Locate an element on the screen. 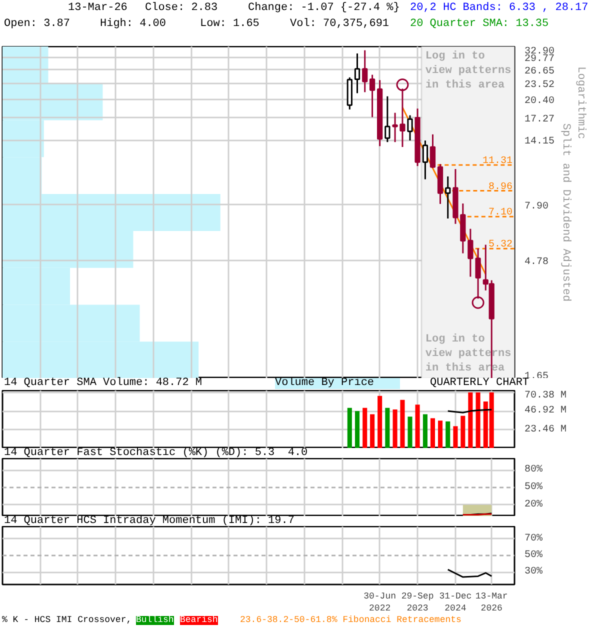 The height and width of the screenshot is (640, 600). ref-line-label: 7.10 is located at coordinates (500, 213).